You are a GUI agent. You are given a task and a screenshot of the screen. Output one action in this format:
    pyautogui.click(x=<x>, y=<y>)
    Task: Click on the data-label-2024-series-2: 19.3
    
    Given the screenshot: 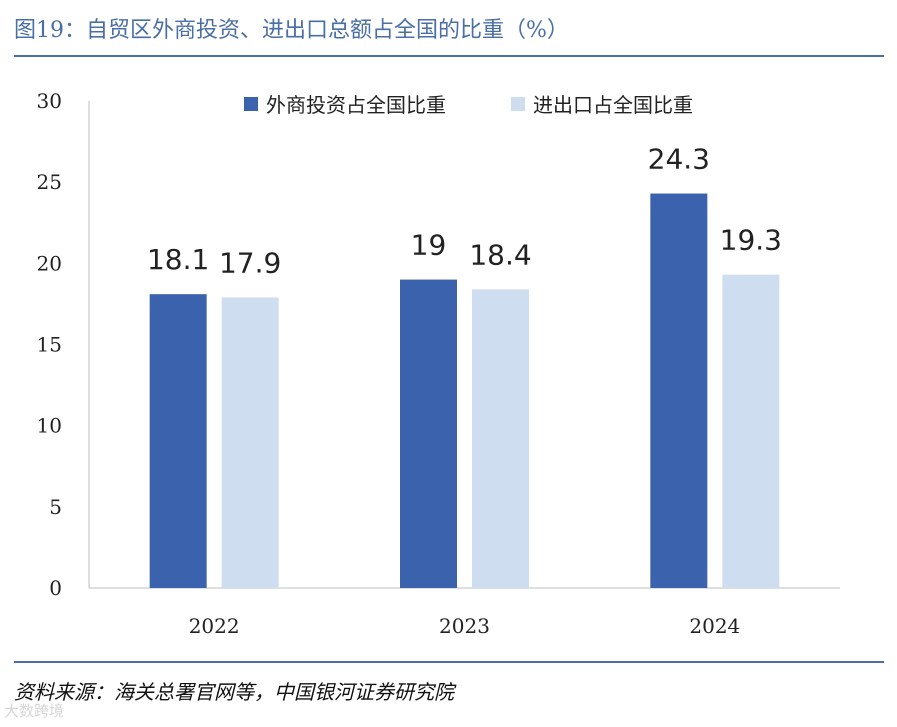 What is the action you would take?
    pyautogui.click(x=751, y=240)
    